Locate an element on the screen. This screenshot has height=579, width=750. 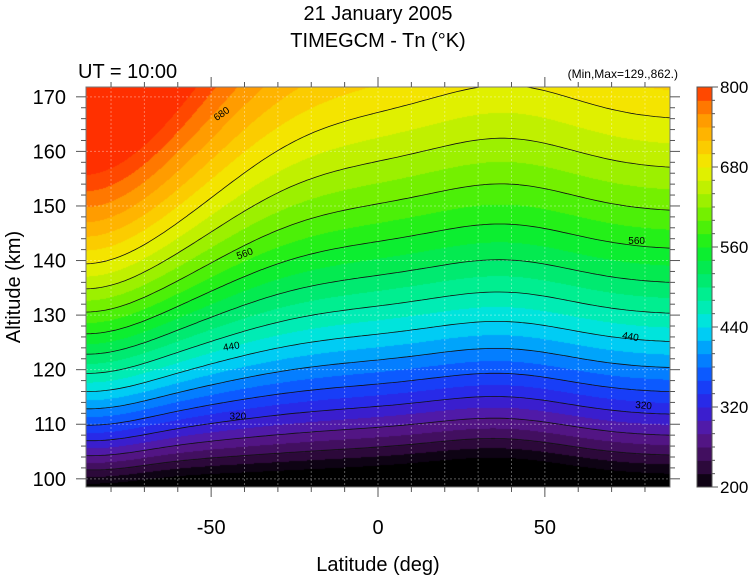
colorbar-tick-label: 320 is located at coordinates (734, 407).